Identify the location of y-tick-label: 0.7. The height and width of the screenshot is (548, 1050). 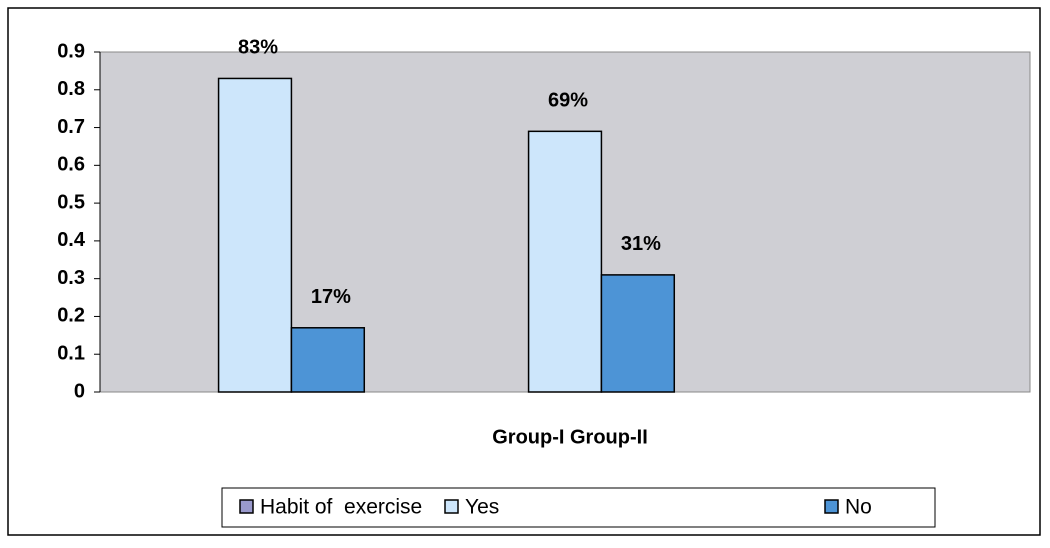
(71, 127).